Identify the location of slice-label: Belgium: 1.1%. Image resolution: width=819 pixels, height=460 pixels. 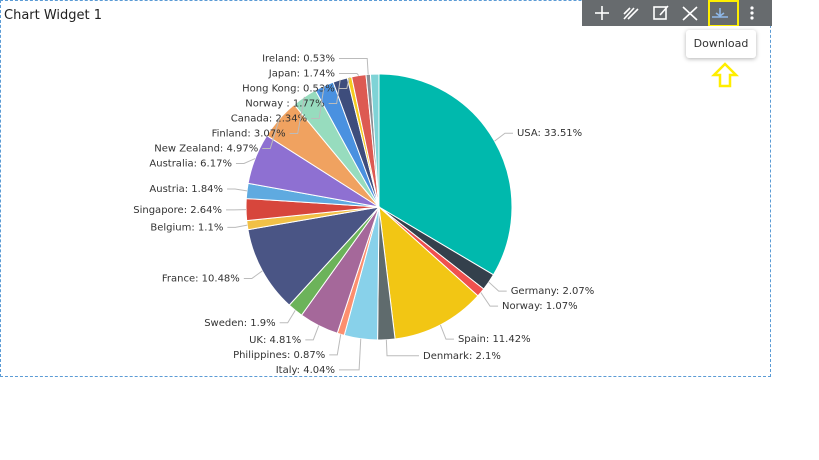
(186, 227).